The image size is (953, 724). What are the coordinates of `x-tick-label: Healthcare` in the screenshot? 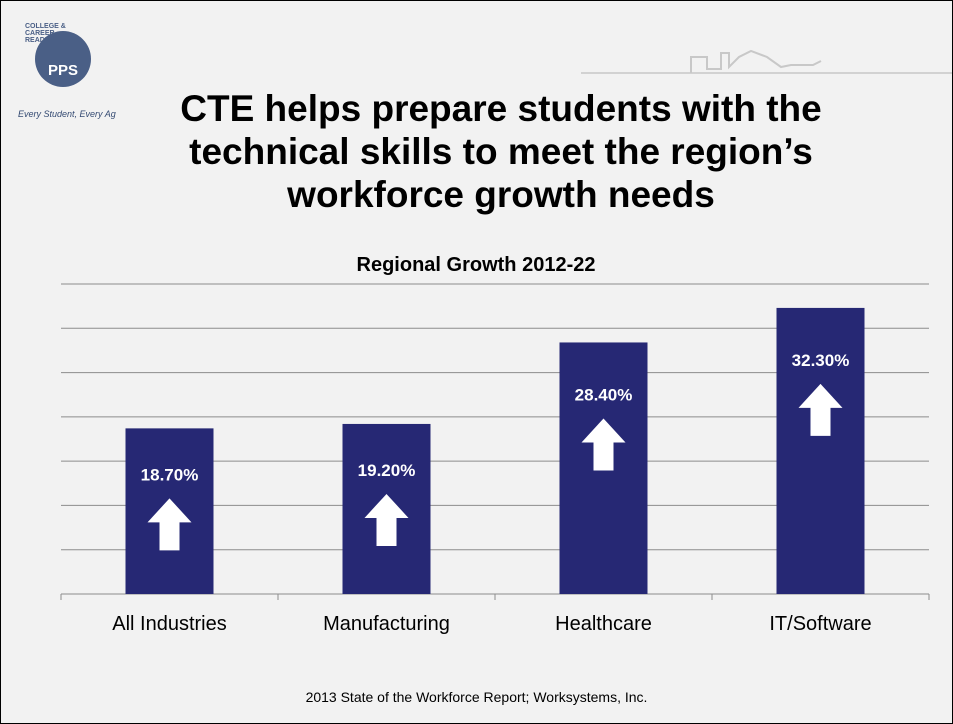 It's located at (603, 624).